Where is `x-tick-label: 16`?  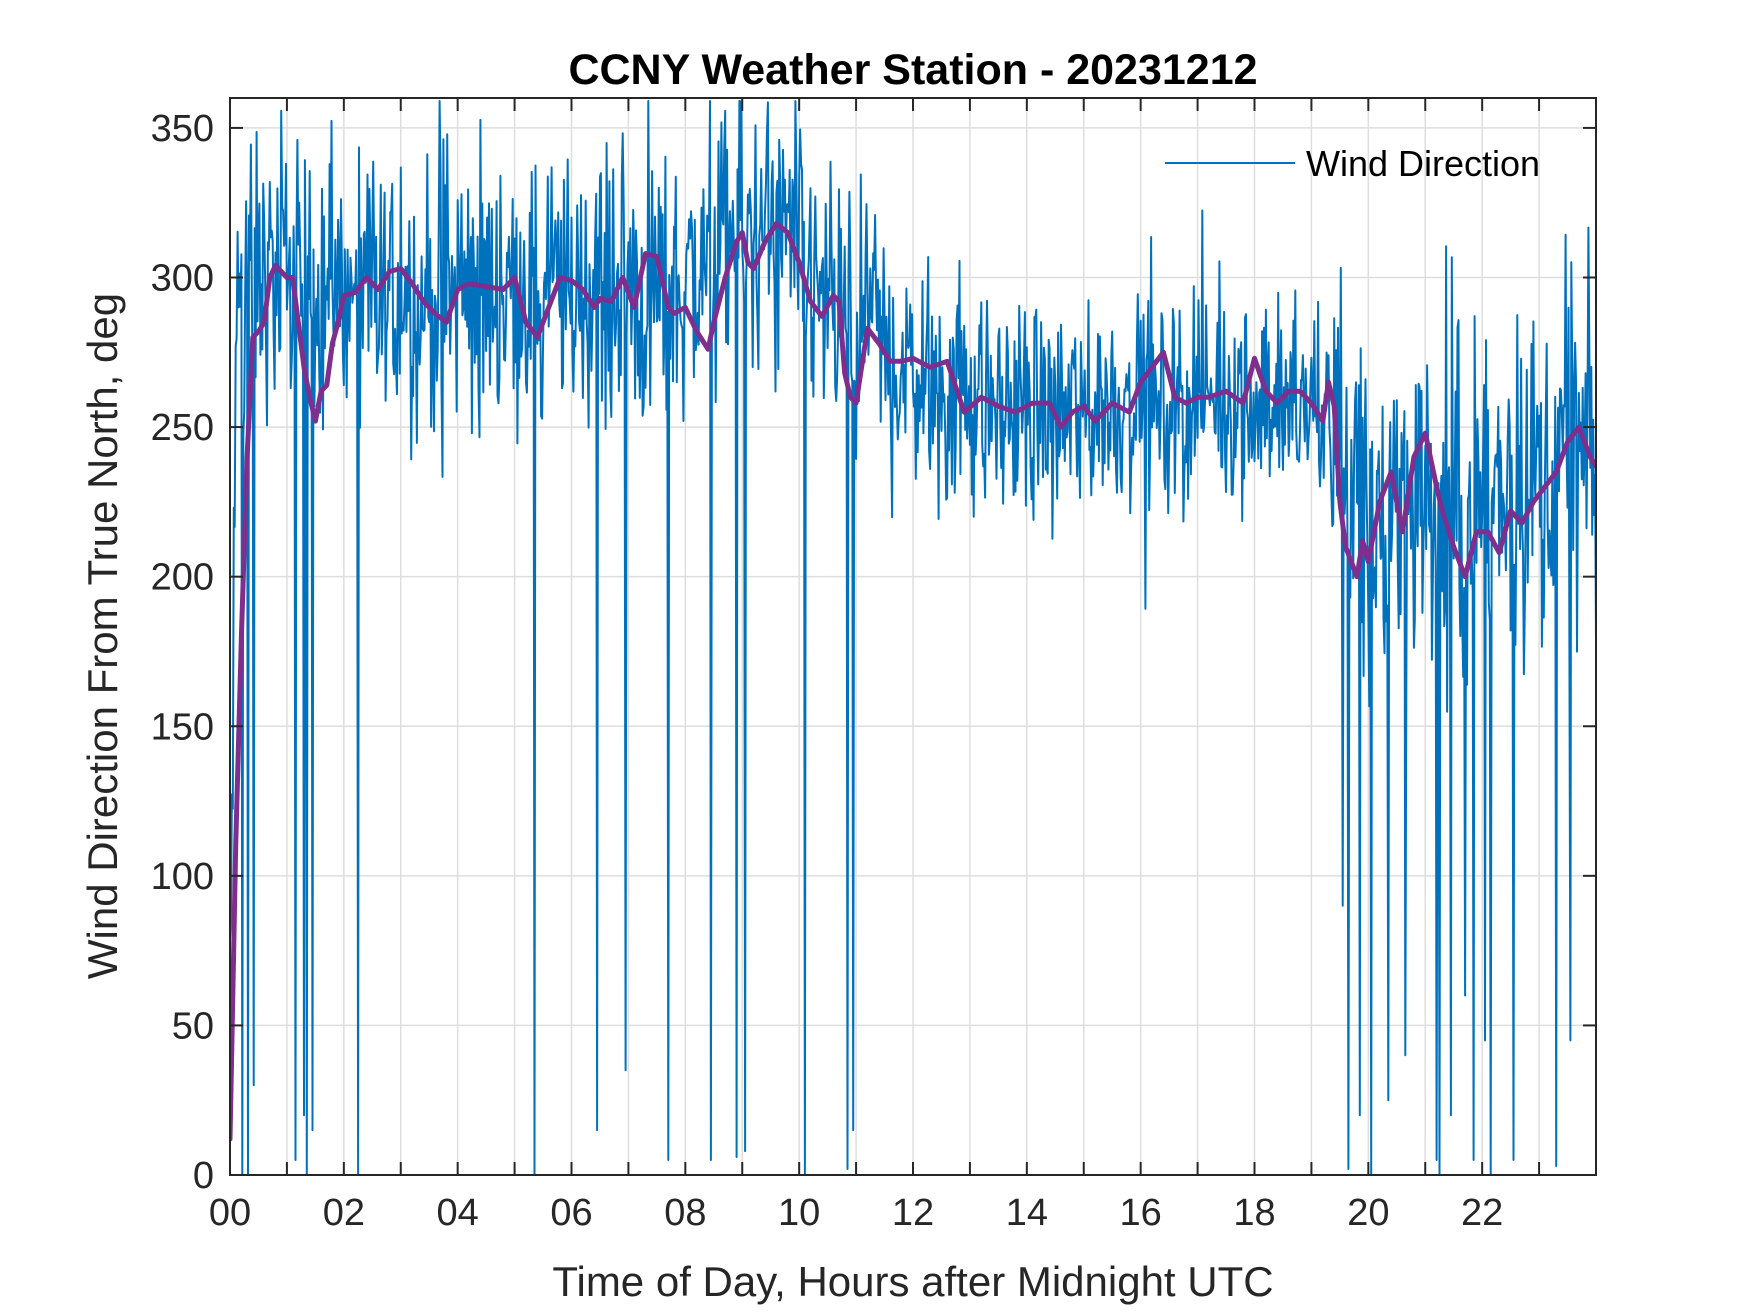
x-tick-label: 16 is located at coordinates (1141, 1213).